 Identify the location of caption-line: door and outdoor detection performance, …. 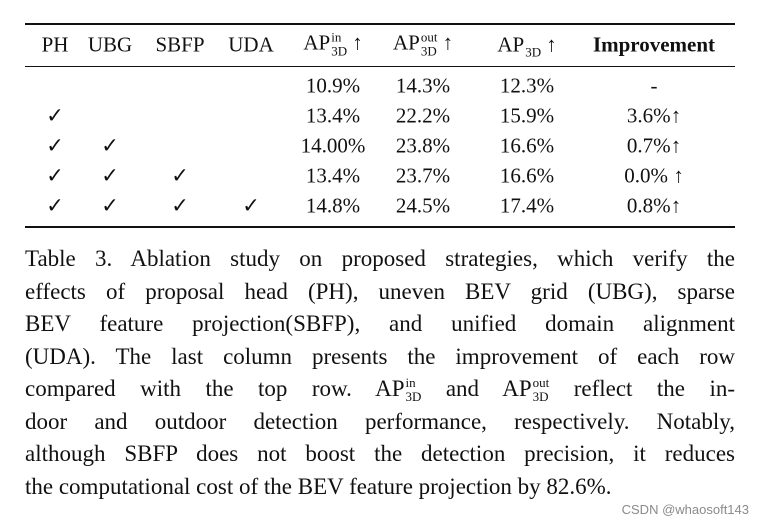
(380, 422).